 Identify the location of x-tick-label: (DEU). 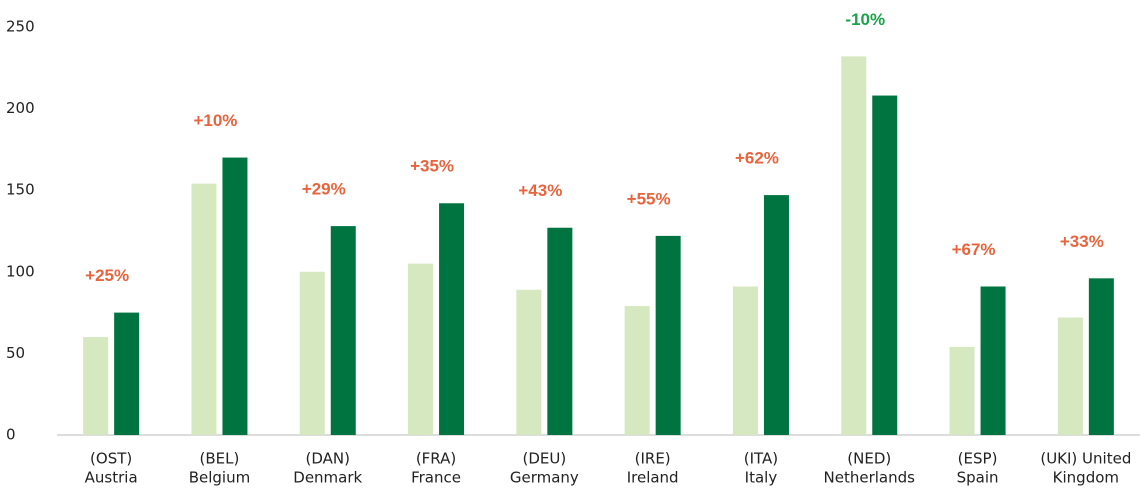
(544, 459).